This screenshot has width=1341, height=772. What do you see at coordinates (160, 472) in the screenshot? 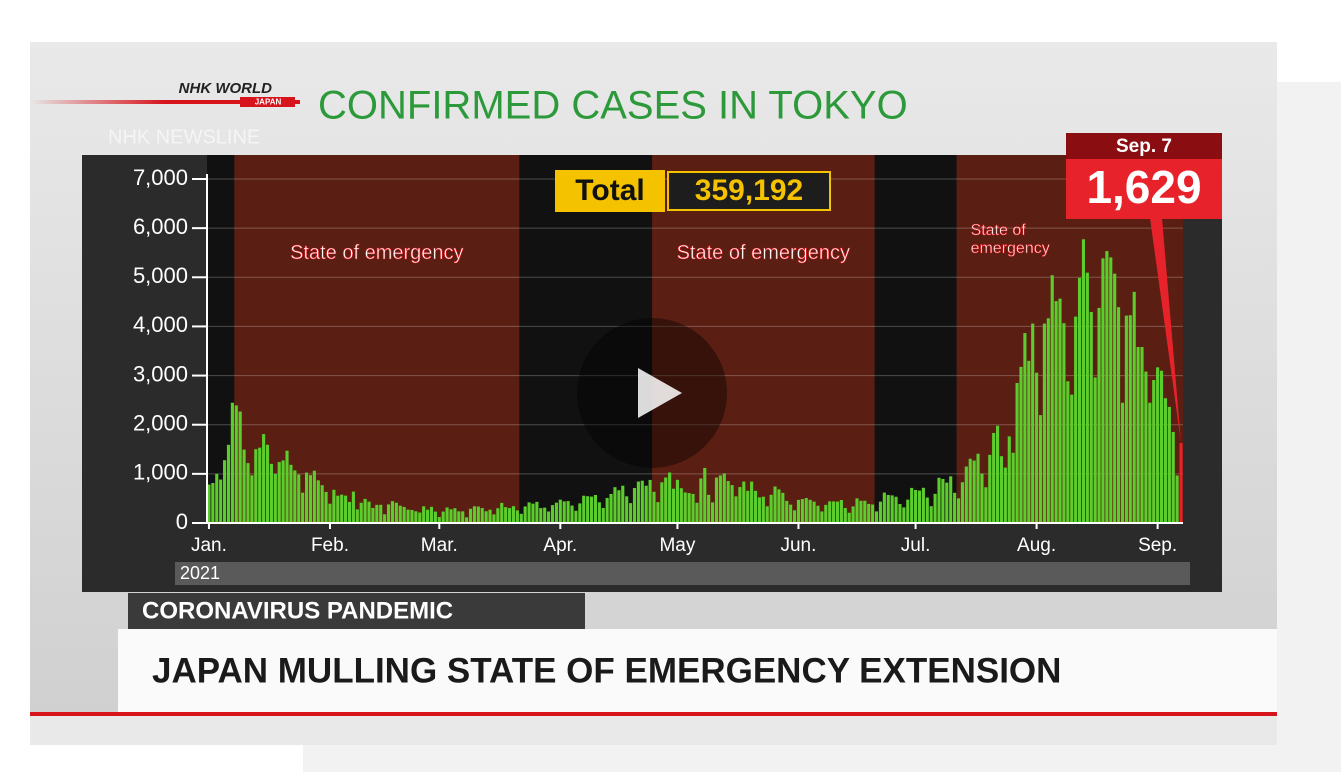
I see `y-tick-label: 1,000` at bounding box center [160, 472].